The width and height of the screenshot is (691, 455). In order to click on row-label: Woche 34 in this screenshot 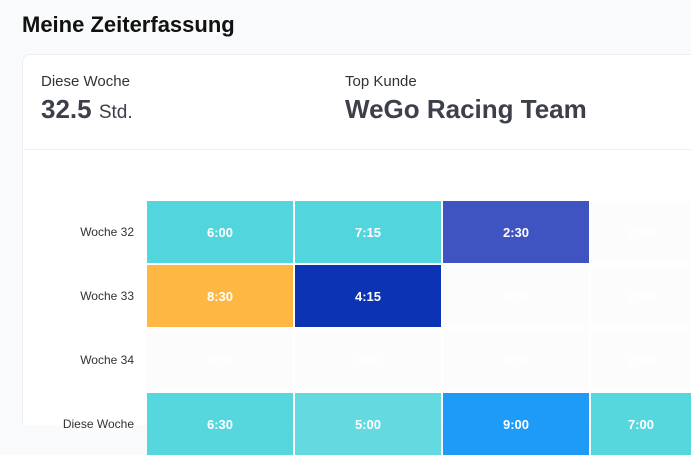, I will do `click(107, 360)`.